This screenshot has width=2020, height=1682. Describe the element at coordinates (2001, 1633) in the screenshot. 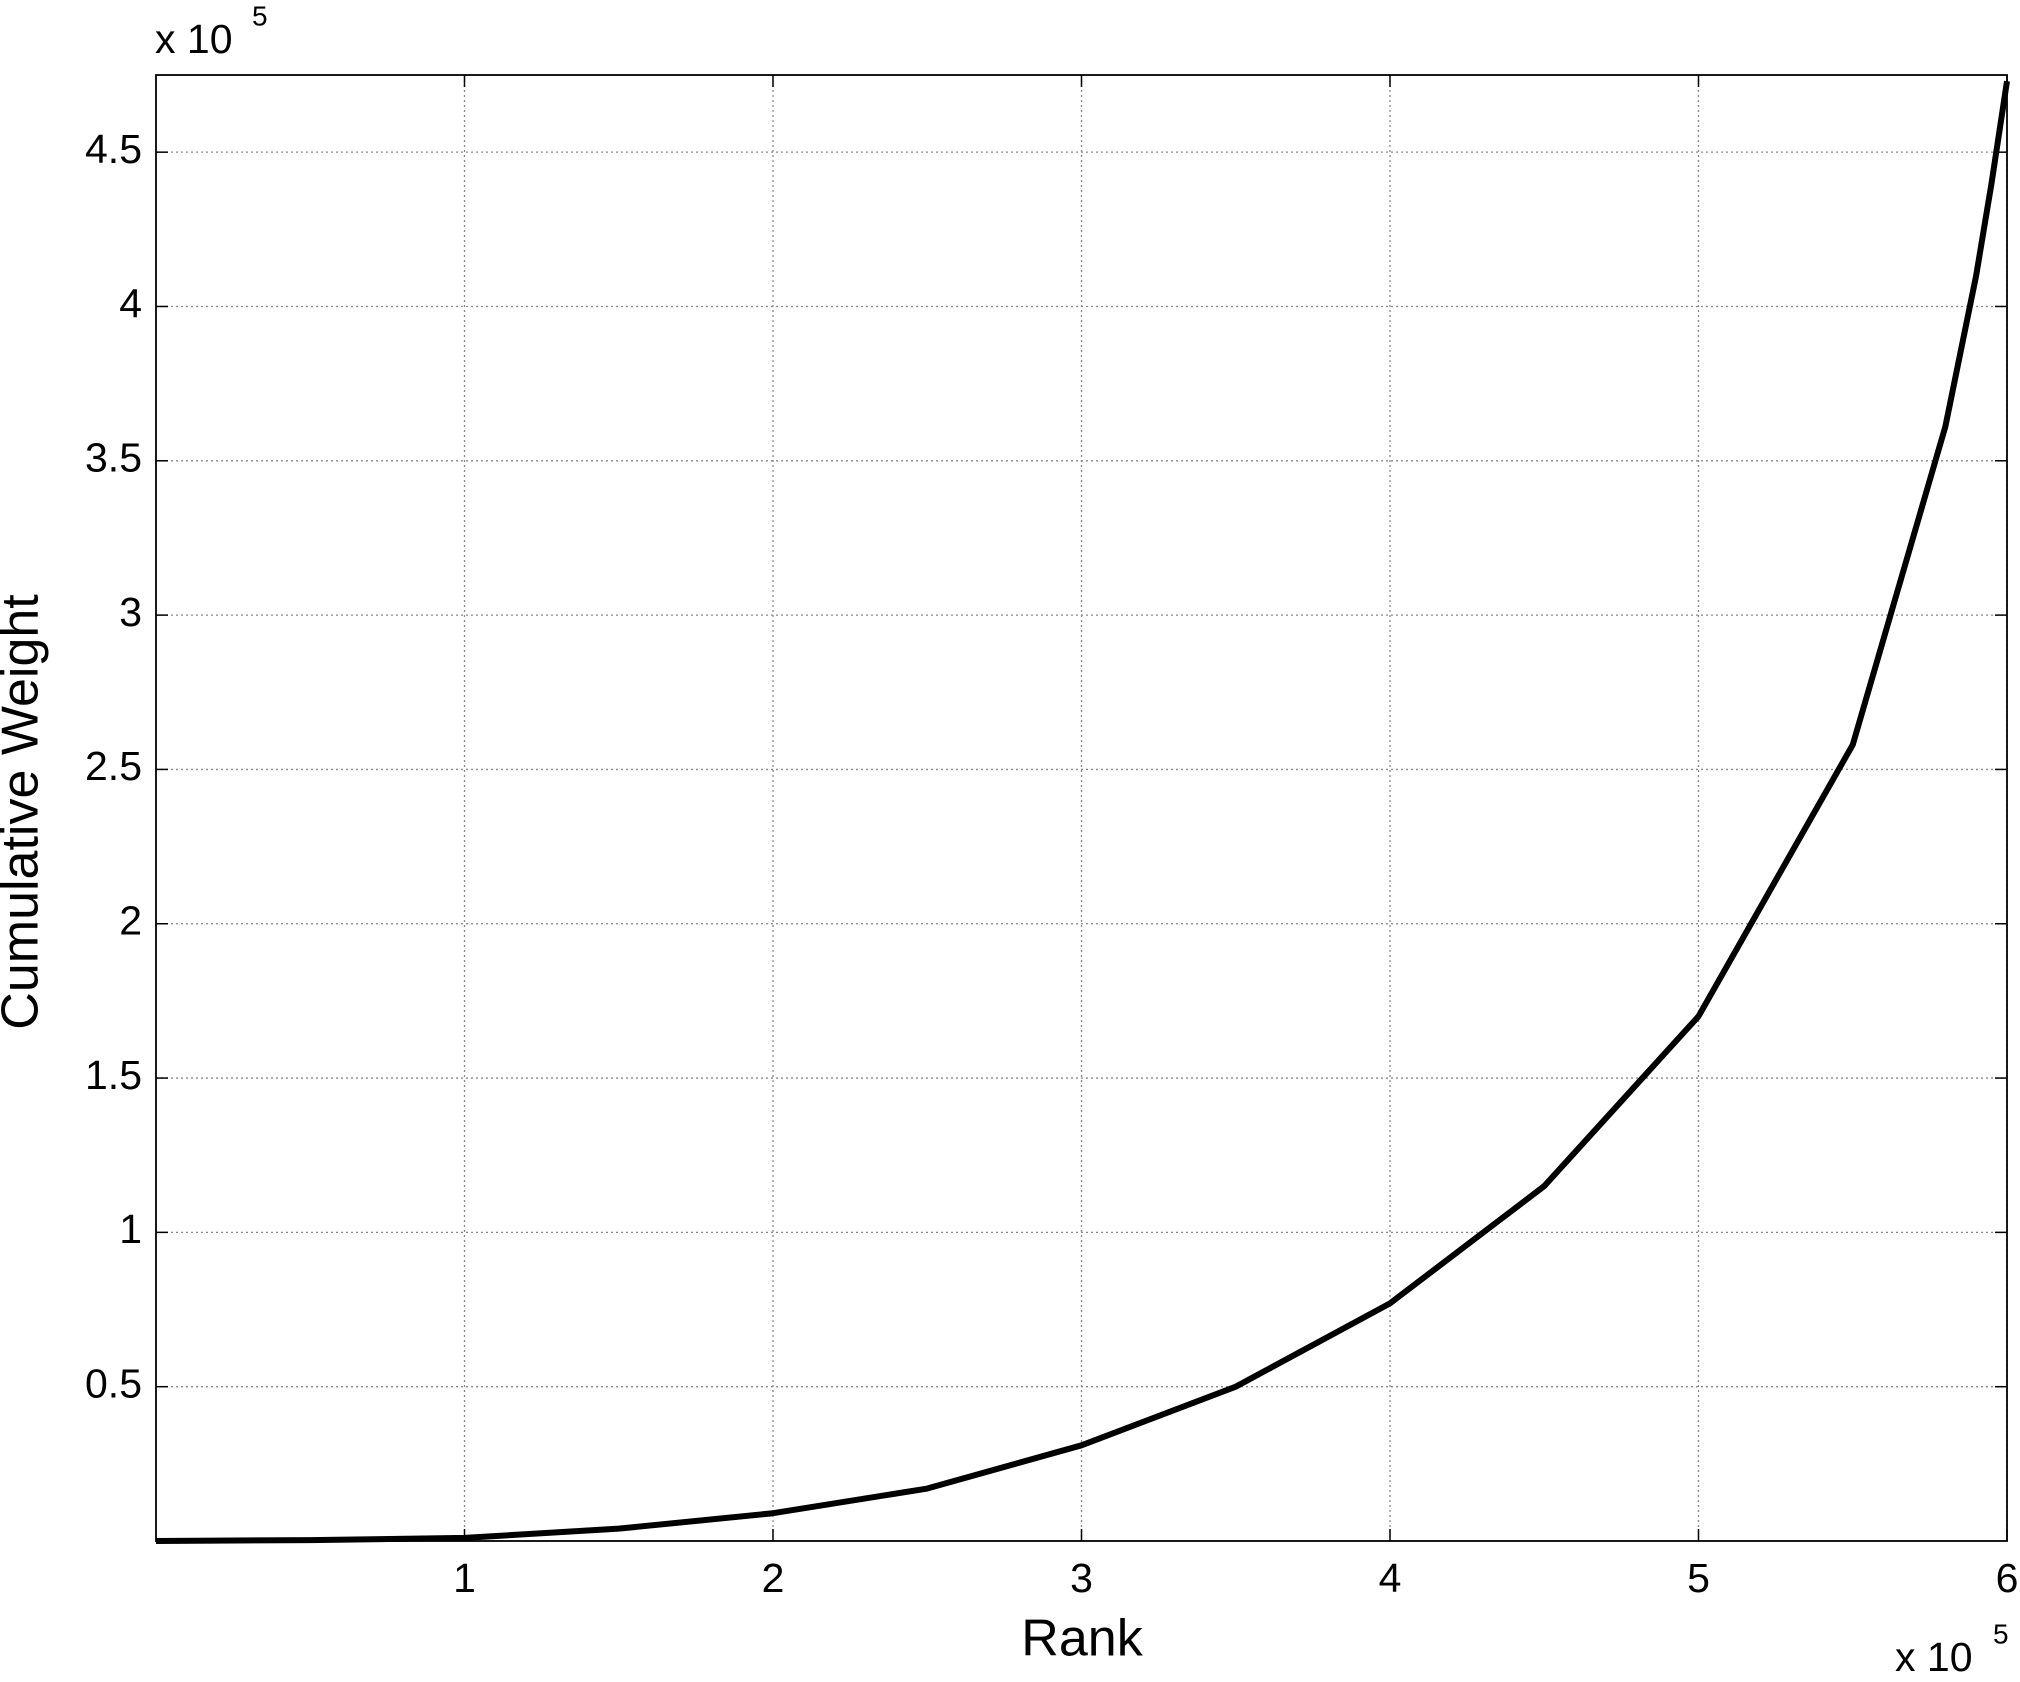

I see `x-multiplier-exponent: 5` at that location.